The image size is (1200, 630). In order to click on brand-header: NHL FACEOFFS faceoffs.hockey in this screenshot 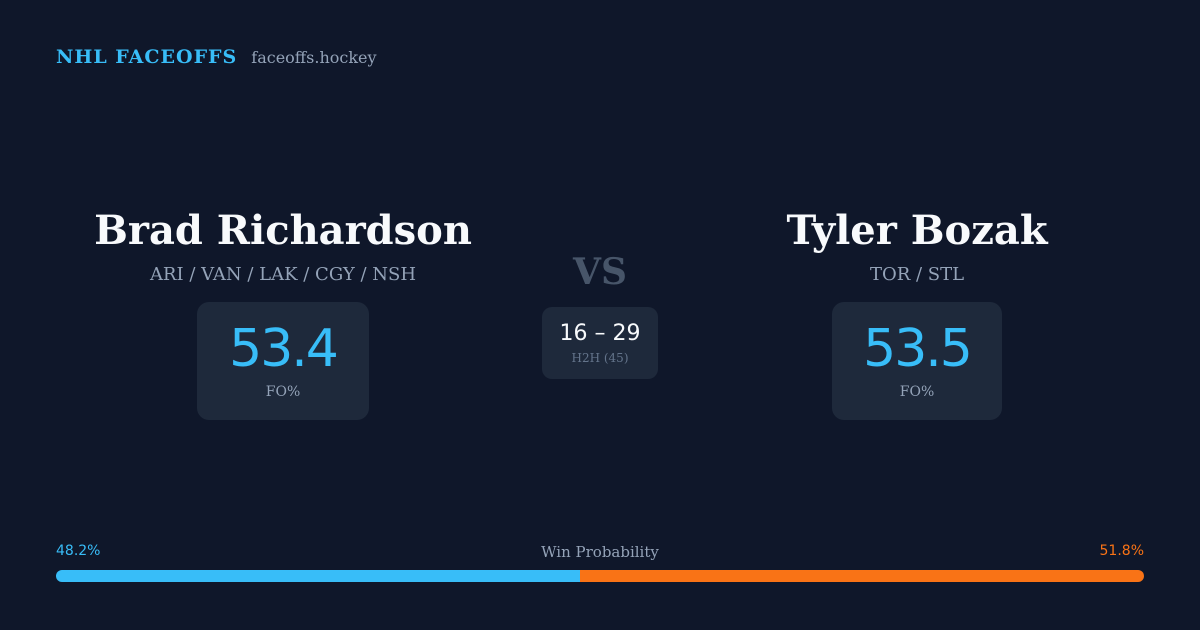, I will do `click(216, 57)`.